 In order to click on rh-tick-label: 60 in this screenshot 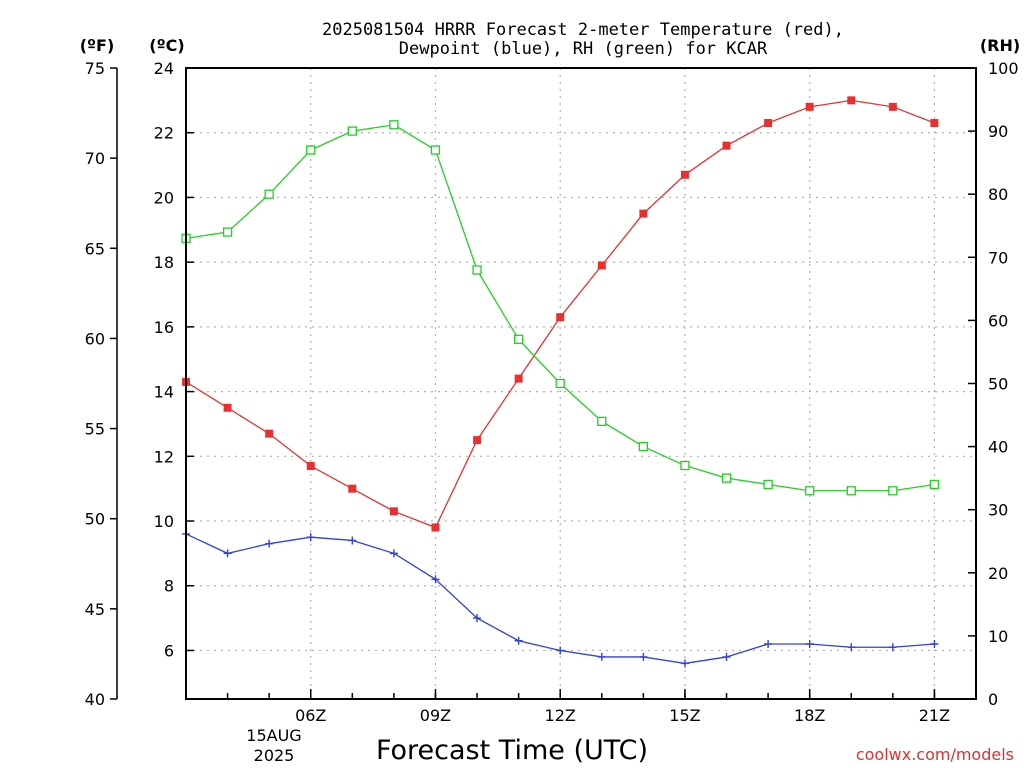, I will do `click(998, 320)`.